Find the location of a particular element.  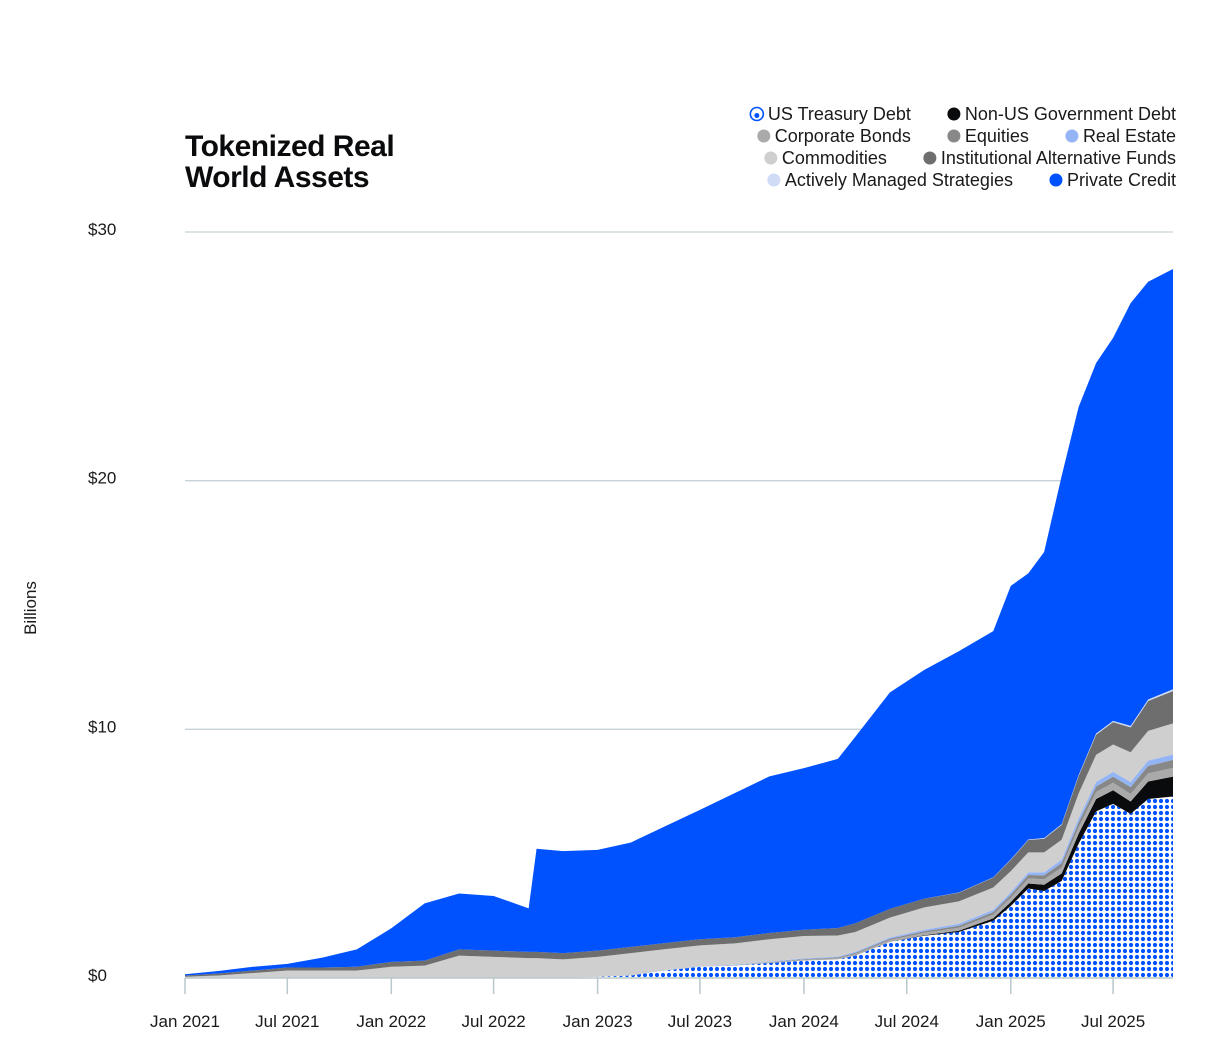

x-tick-label: Jan 2025 is located at coordinates (1011, 1021).